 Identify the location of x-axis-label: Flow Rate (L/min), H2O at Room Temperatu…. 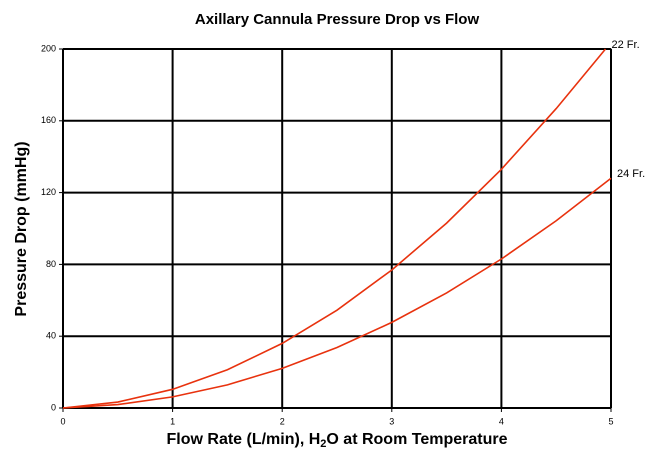
(337, 440).